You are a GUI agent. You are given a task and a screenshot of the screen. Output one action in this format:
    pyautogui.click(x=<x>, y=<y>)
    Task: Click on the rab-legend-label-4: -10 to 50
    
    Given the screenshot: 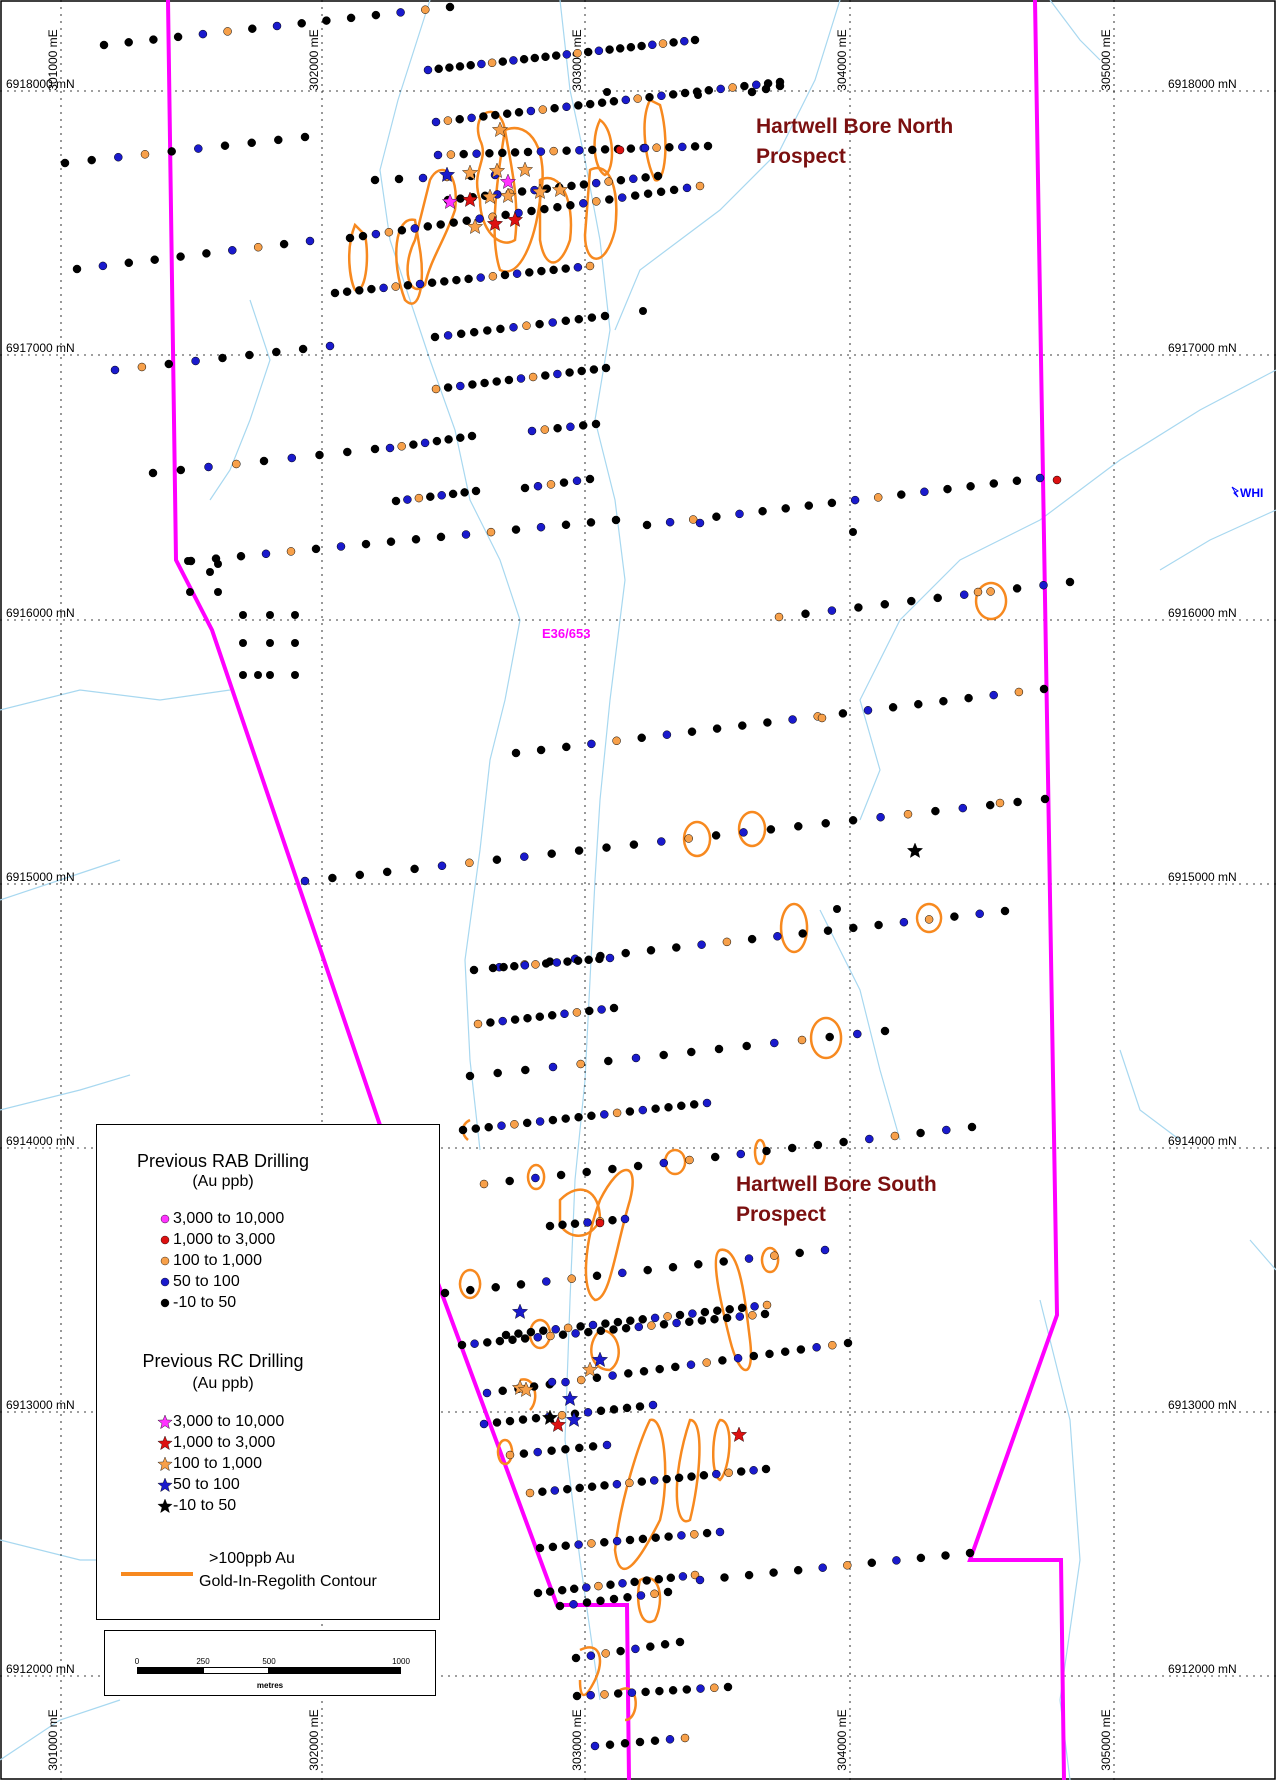 What is the action you would take?
    pyautogui.click(x=205, y=1302)
    